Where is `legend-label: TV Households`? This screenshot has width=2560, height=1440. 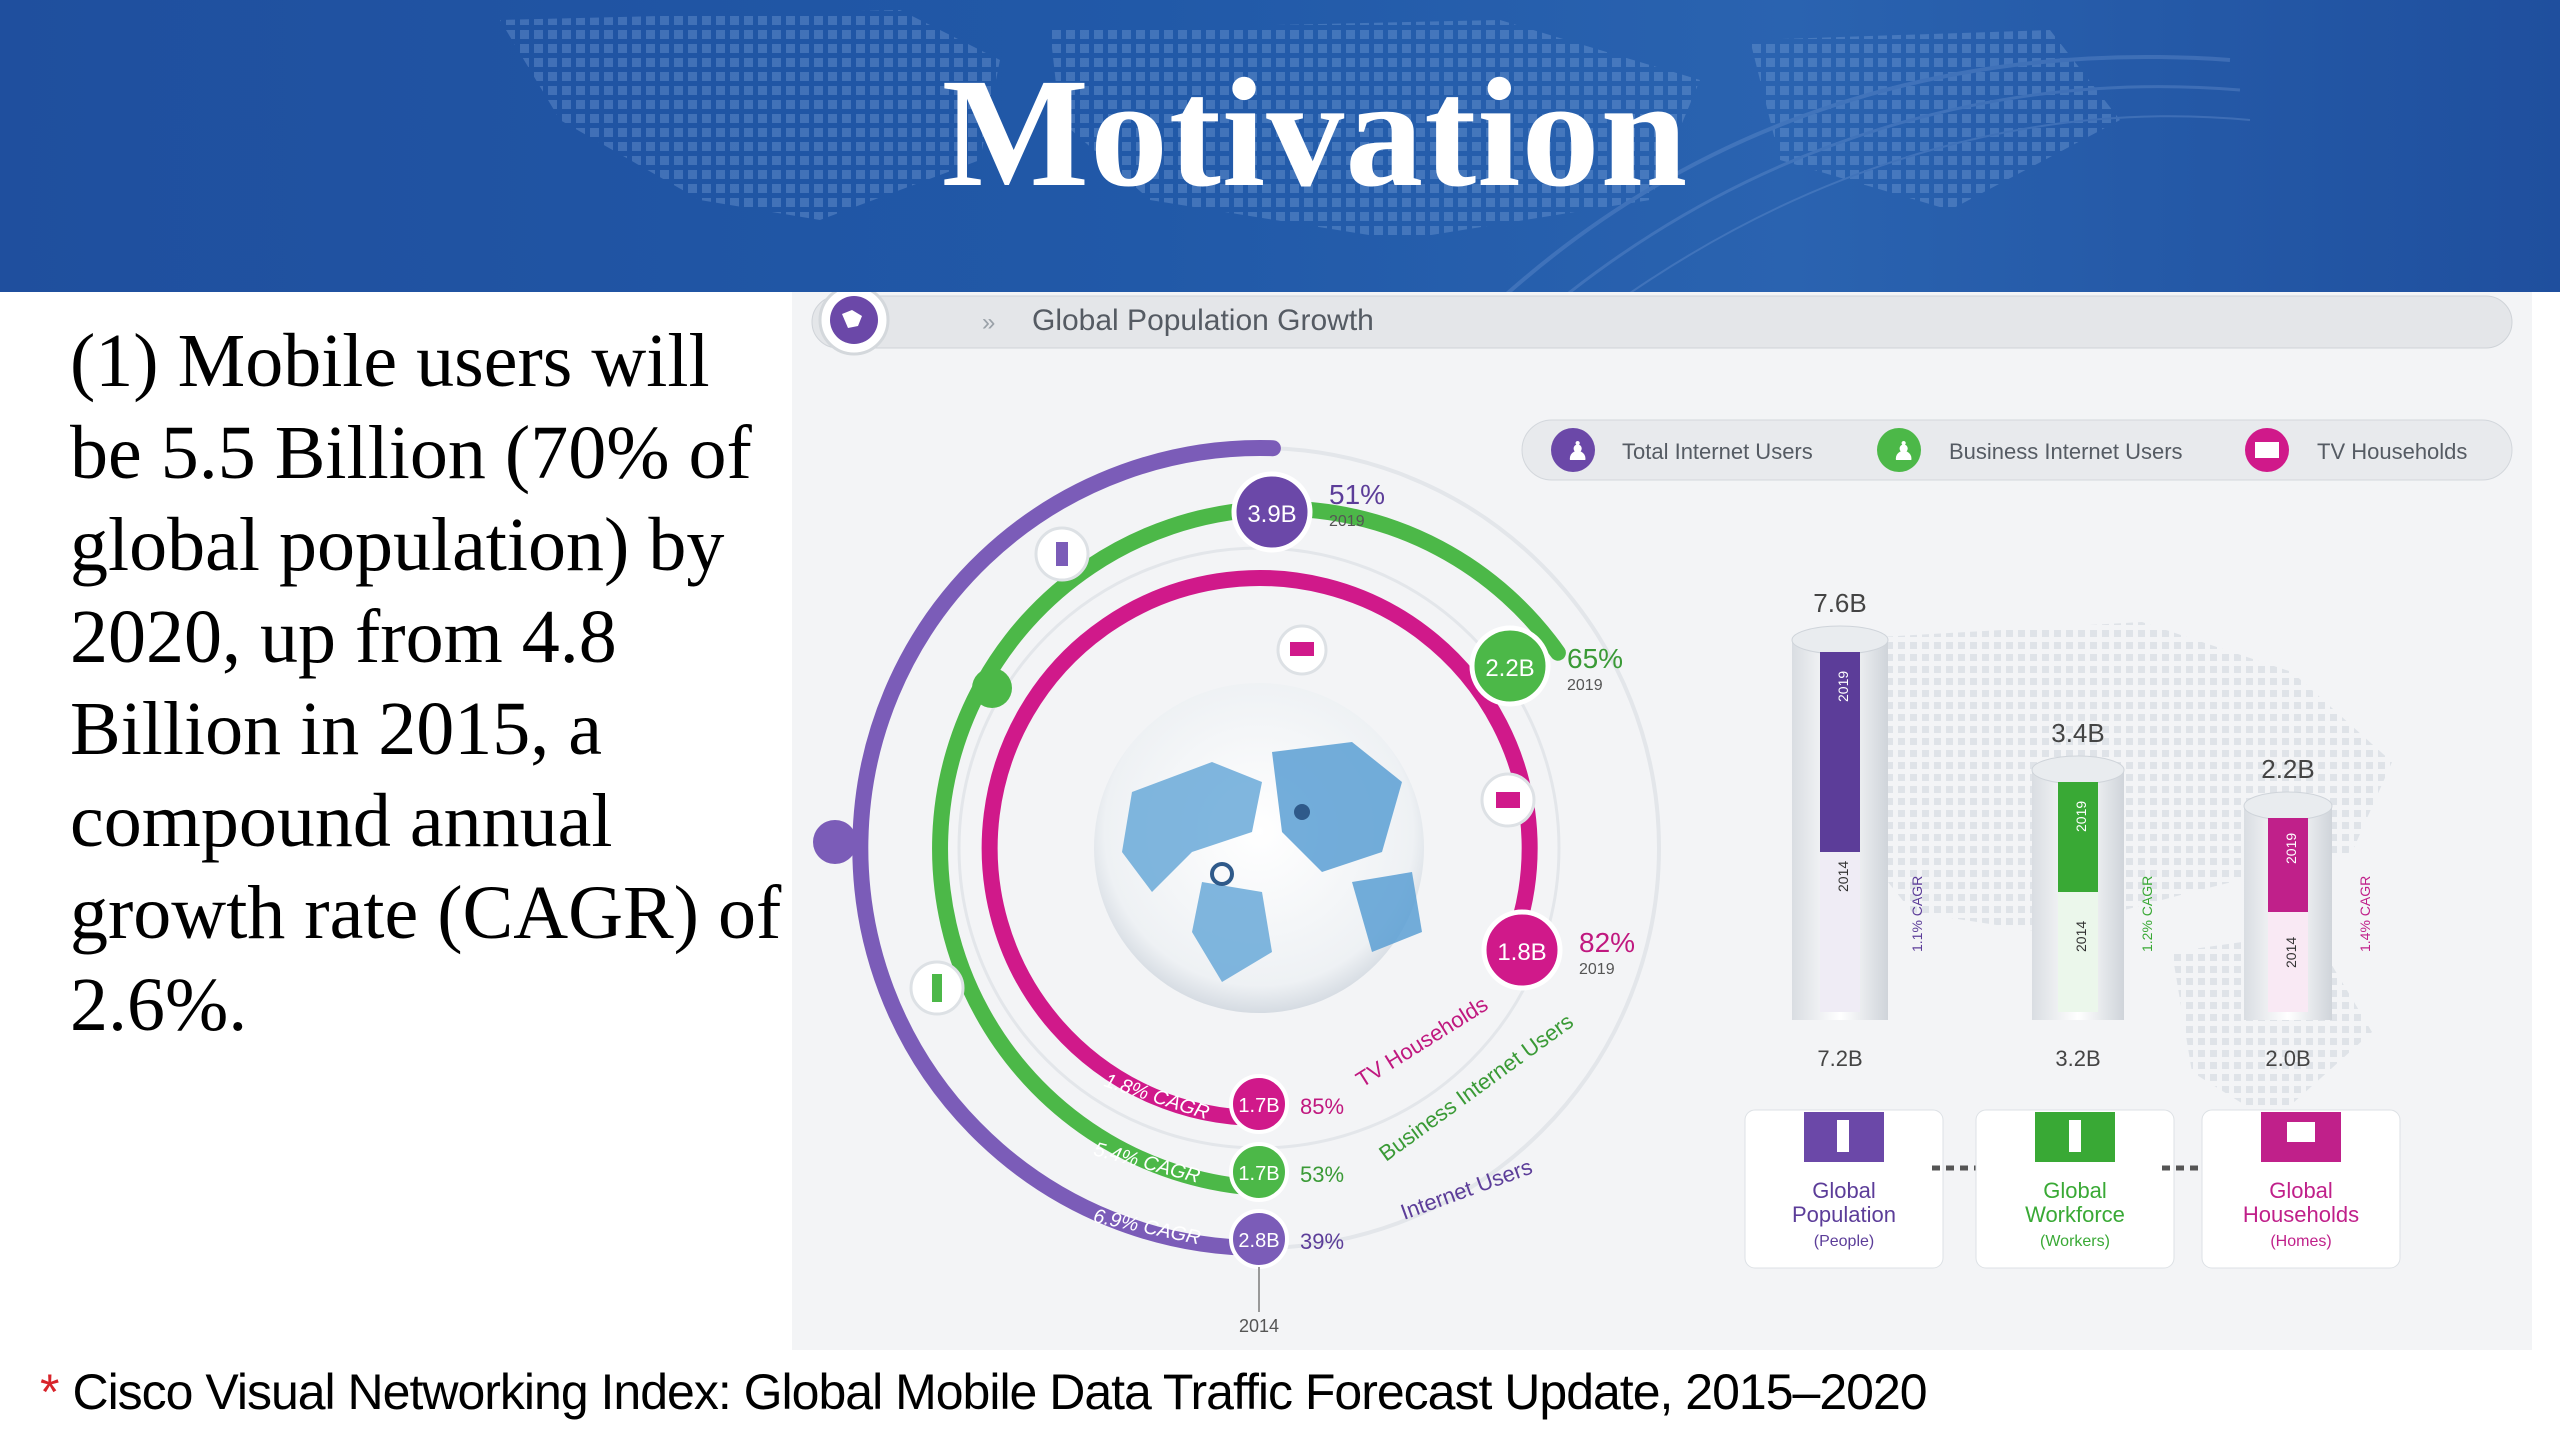
legend-label: TV Households is located at coordinates (2392, 451).